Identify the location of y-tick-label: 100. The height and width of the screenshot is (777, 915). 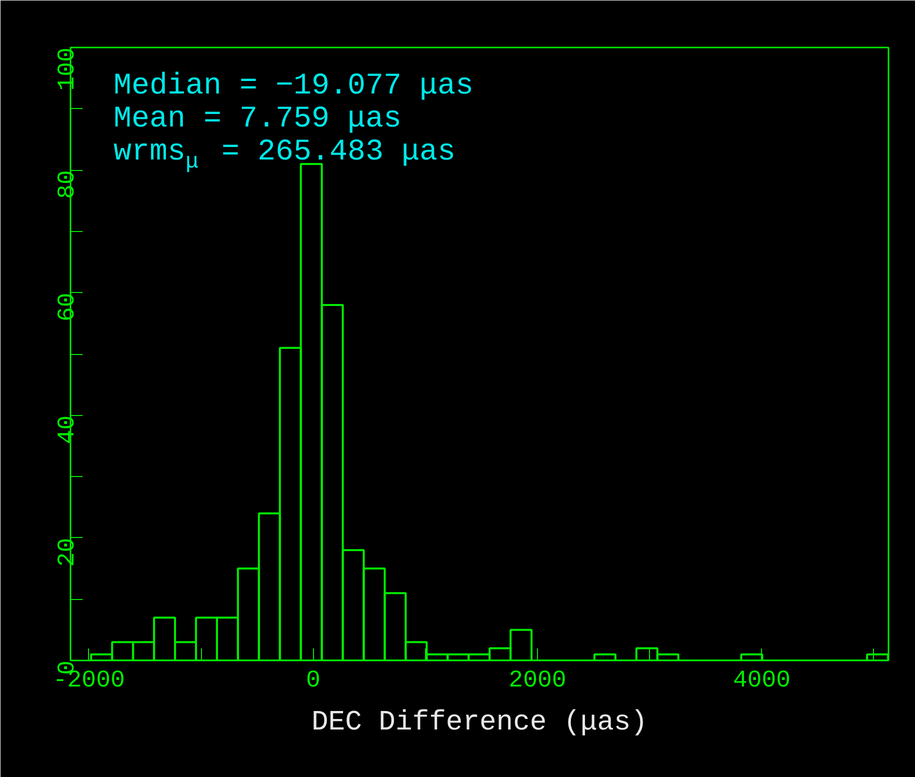
(68, 69).